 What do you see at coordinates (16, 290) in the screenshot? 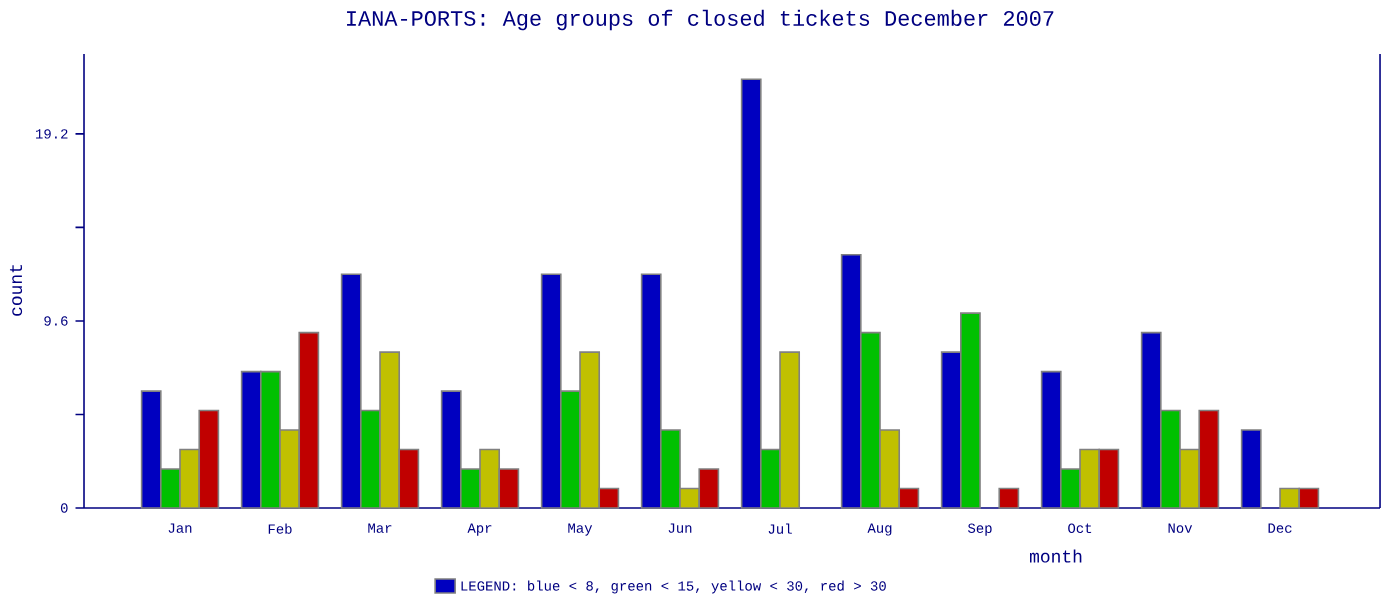
I see `y-axis-title: count` at bounding box center [16, 290].